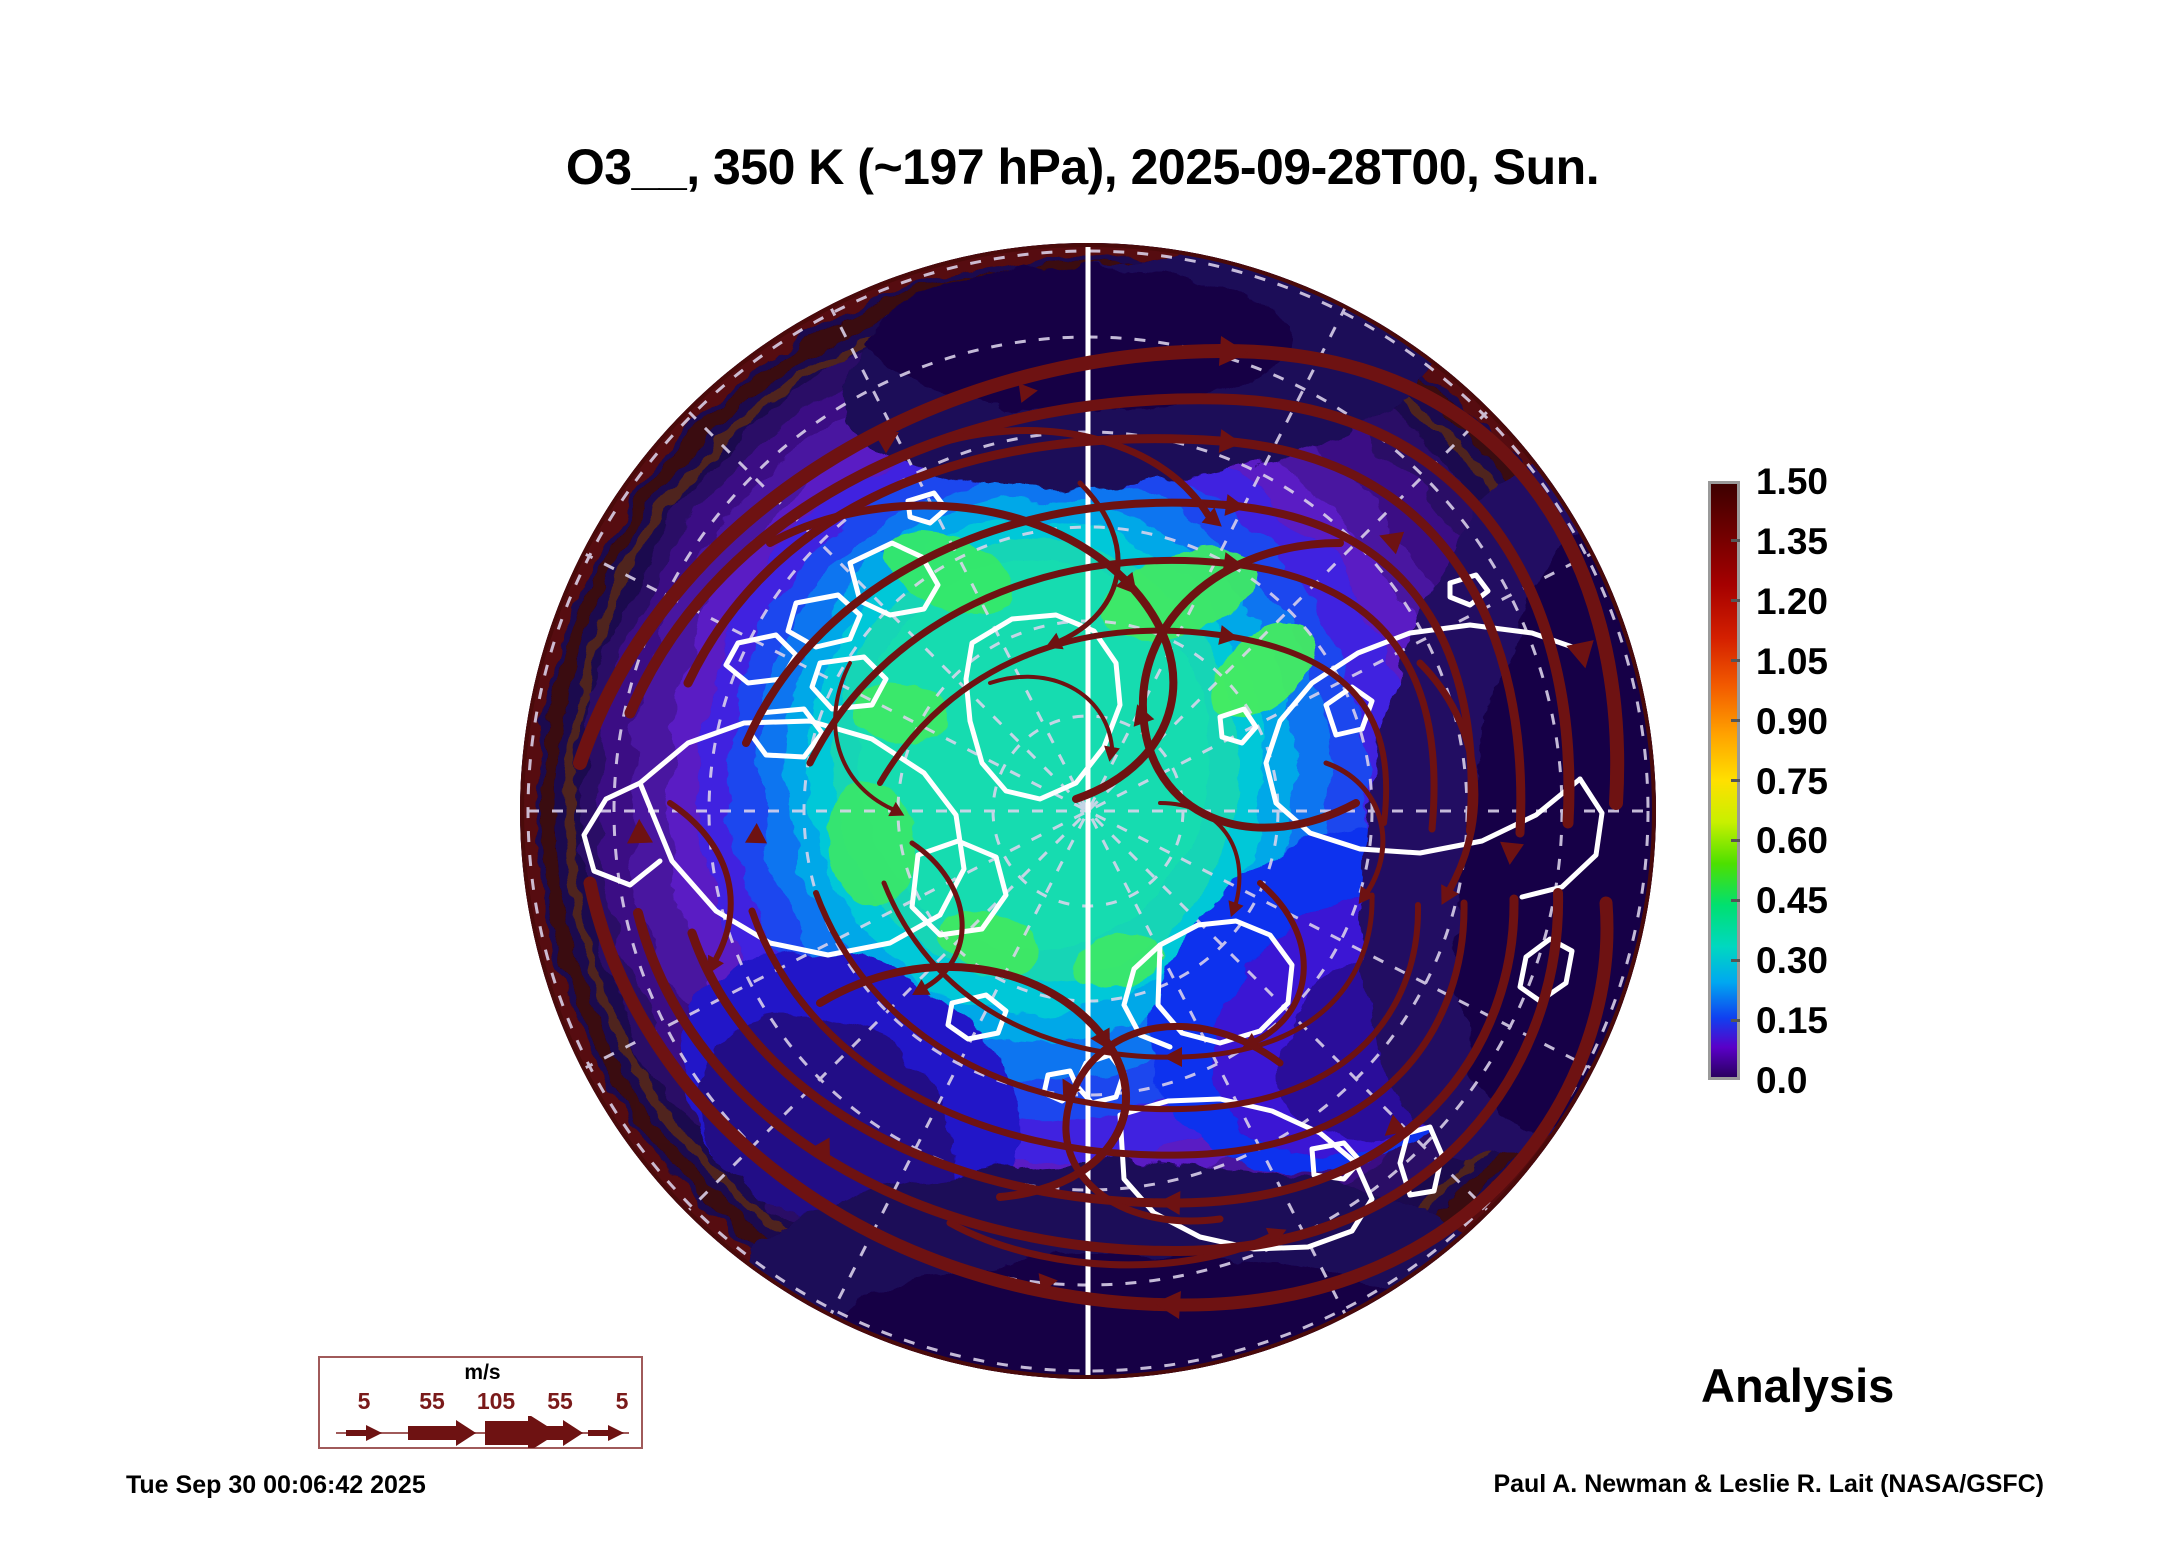  I want to click on colorbar-tick-label: 0.15, so click(1792, 1021).